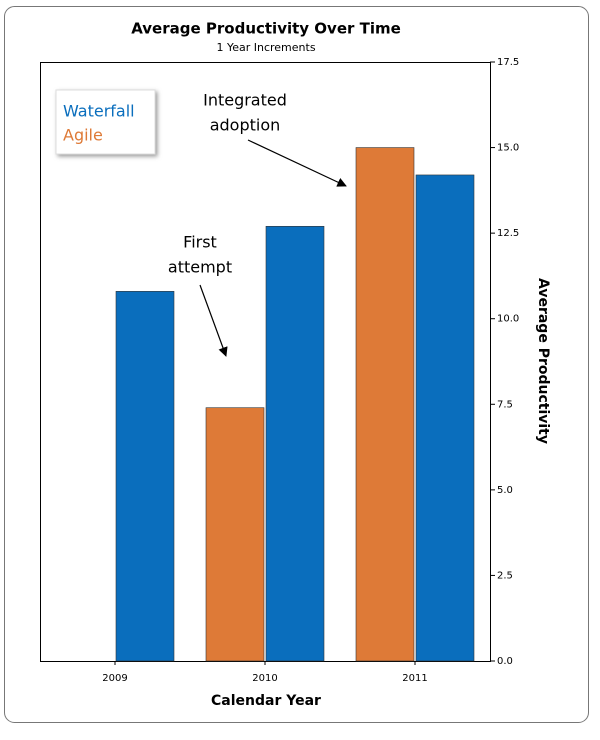  Describe the element at coordinates (505, 575) in the screenshot. I see `y-tick-label: 2.5` at that location.